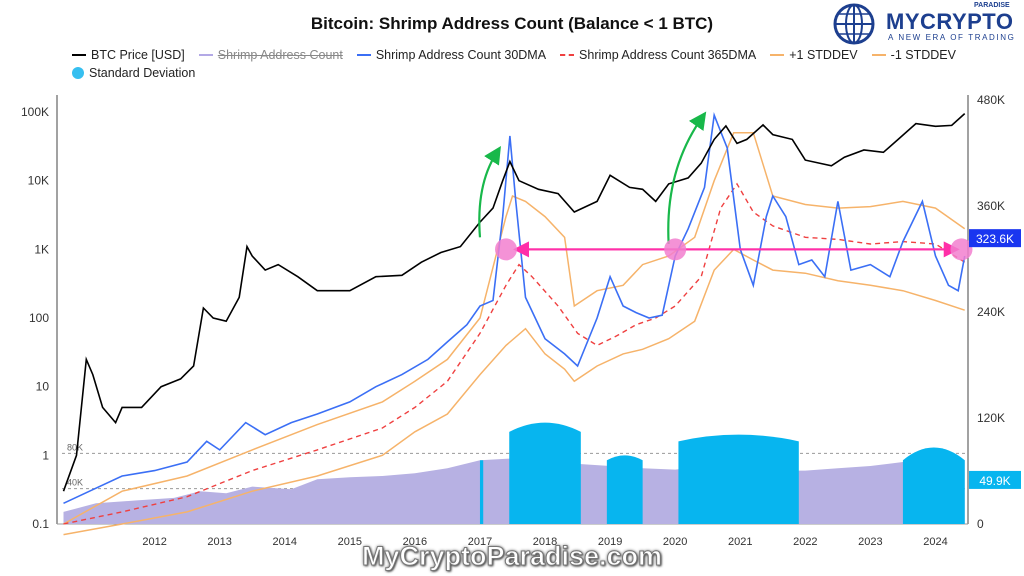  Describe the element at coordinates (675, 542) in the screenshot. I see `x-tick-label: 2020` at that location.